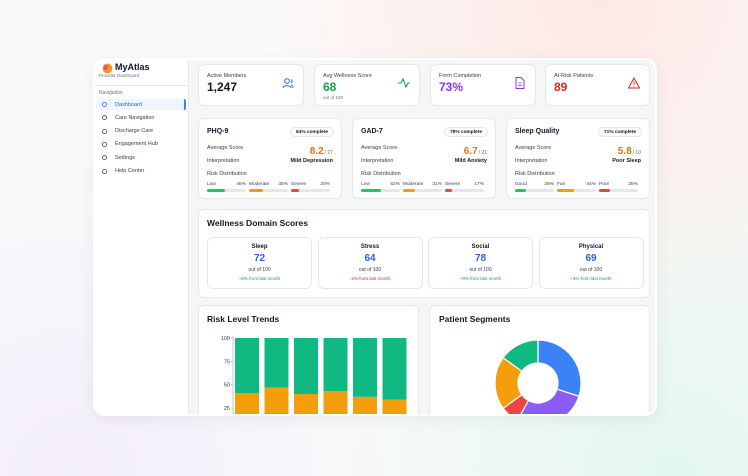 This screenshot has width=748, height=476. Describe the element at coordinates (466, 132) in the screenshot. I see `completion-badge: 78% complete` at that location.